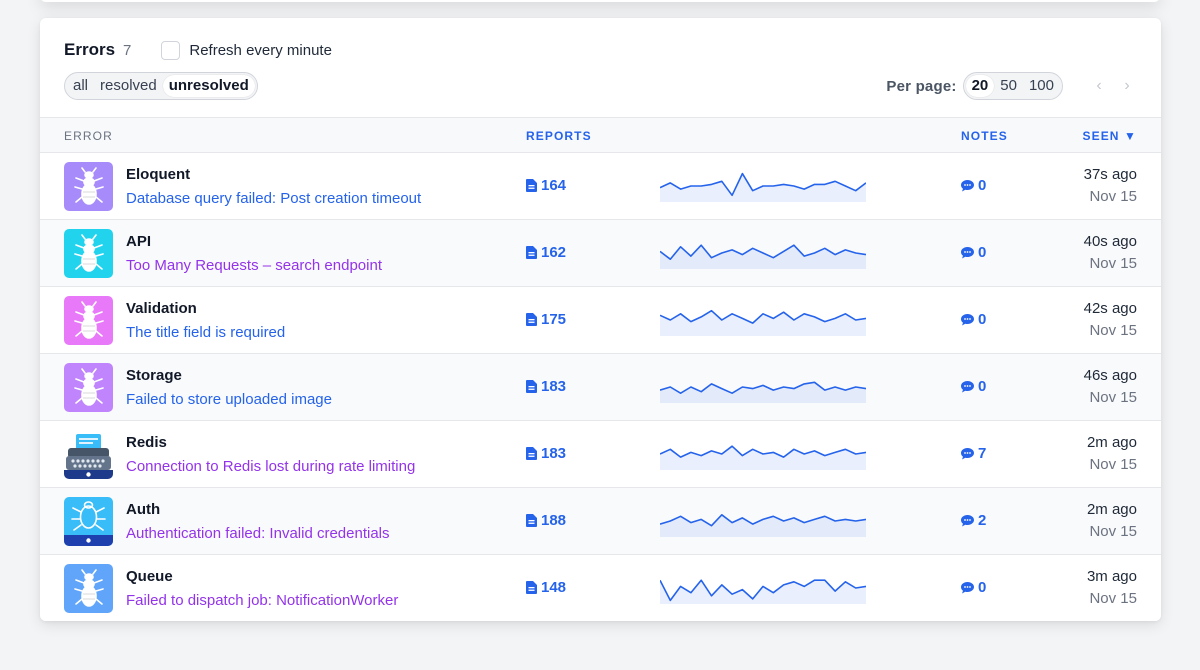 The height and width of the screenshot is (670, 1200). I want to click on table-header: Error Reports Notes Seen ▼, so click(600, 135).